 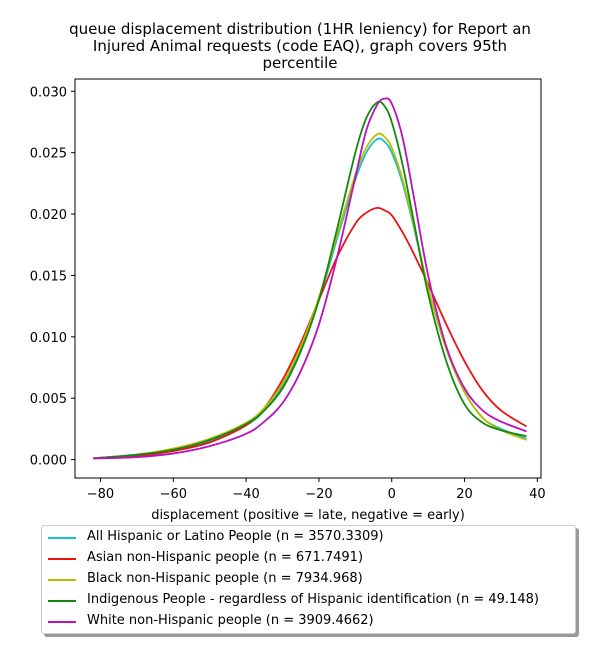 I want to click on x-tick-label: −60, so click(x=173, y=494).